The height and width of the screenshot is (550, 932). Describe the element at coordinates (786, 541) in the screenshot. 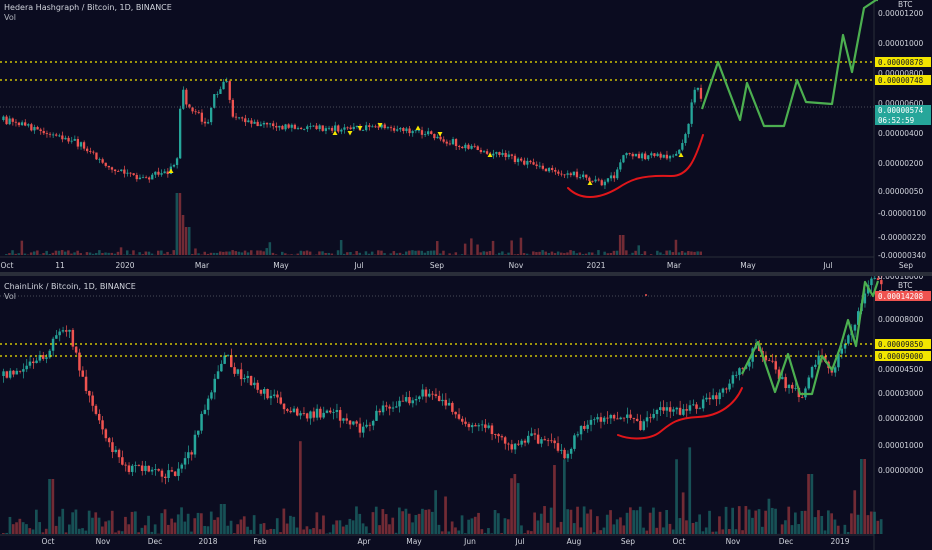

I see `time-tick-label: Dec` at that location.